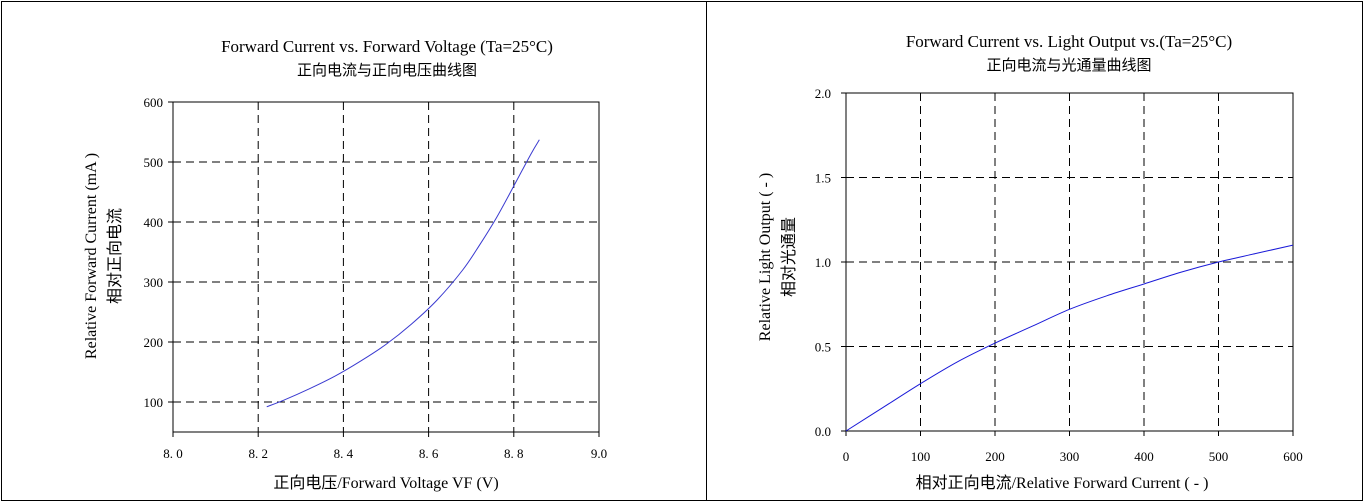 The image size is (1366, 504). What do you see at coordinates (1219, 456) in the screenshot?
I see `x-tick-label: 500` at bounding box center [1219, 456].